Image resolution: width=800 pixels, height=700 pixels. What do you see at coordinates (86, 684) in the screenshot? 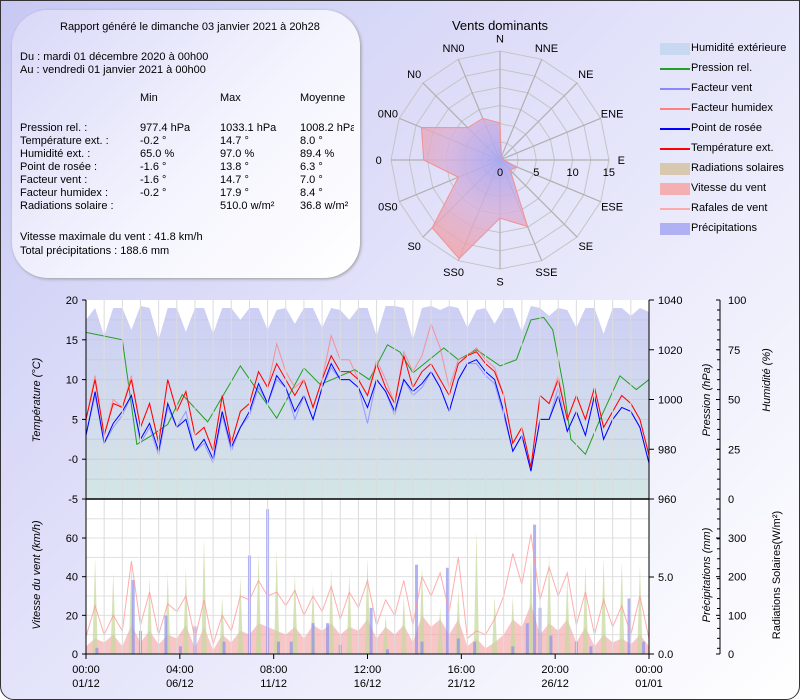
I see `x-tick-date: 01/12` at bounding box center [86, 684].